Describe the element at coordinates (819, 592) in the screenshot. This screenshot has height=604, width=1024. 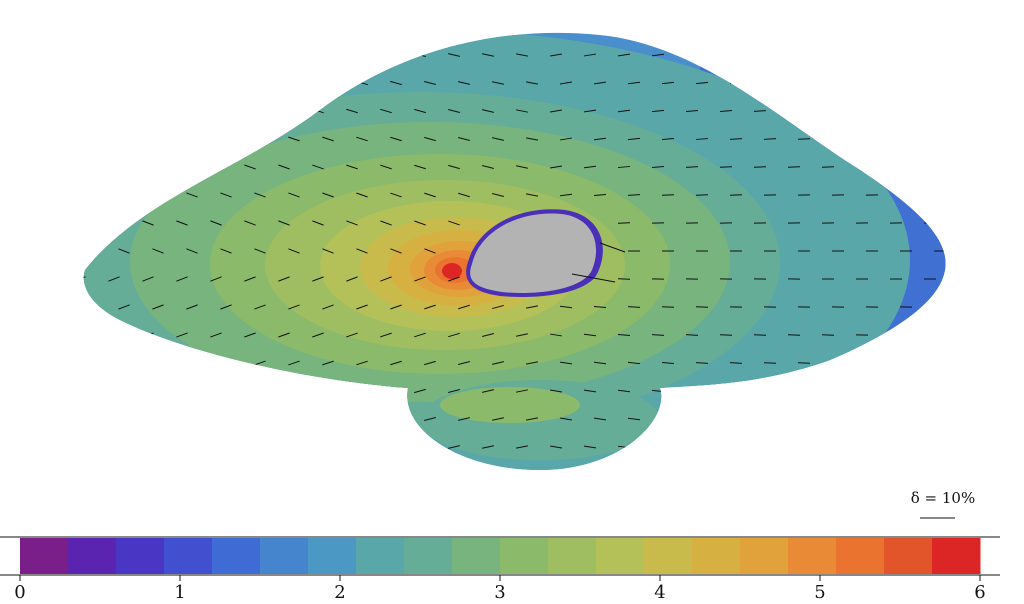
I see `colorbar-tick-label: 5` at that location.